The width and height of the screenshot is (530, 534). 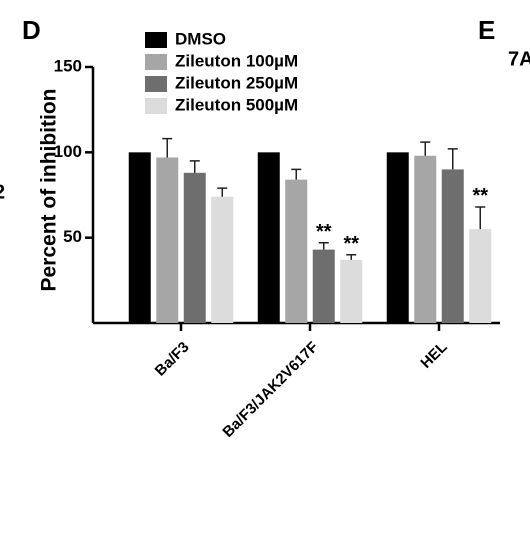 I want to click on x-tick-label: Ba/F3, so click(x=172, y=359).